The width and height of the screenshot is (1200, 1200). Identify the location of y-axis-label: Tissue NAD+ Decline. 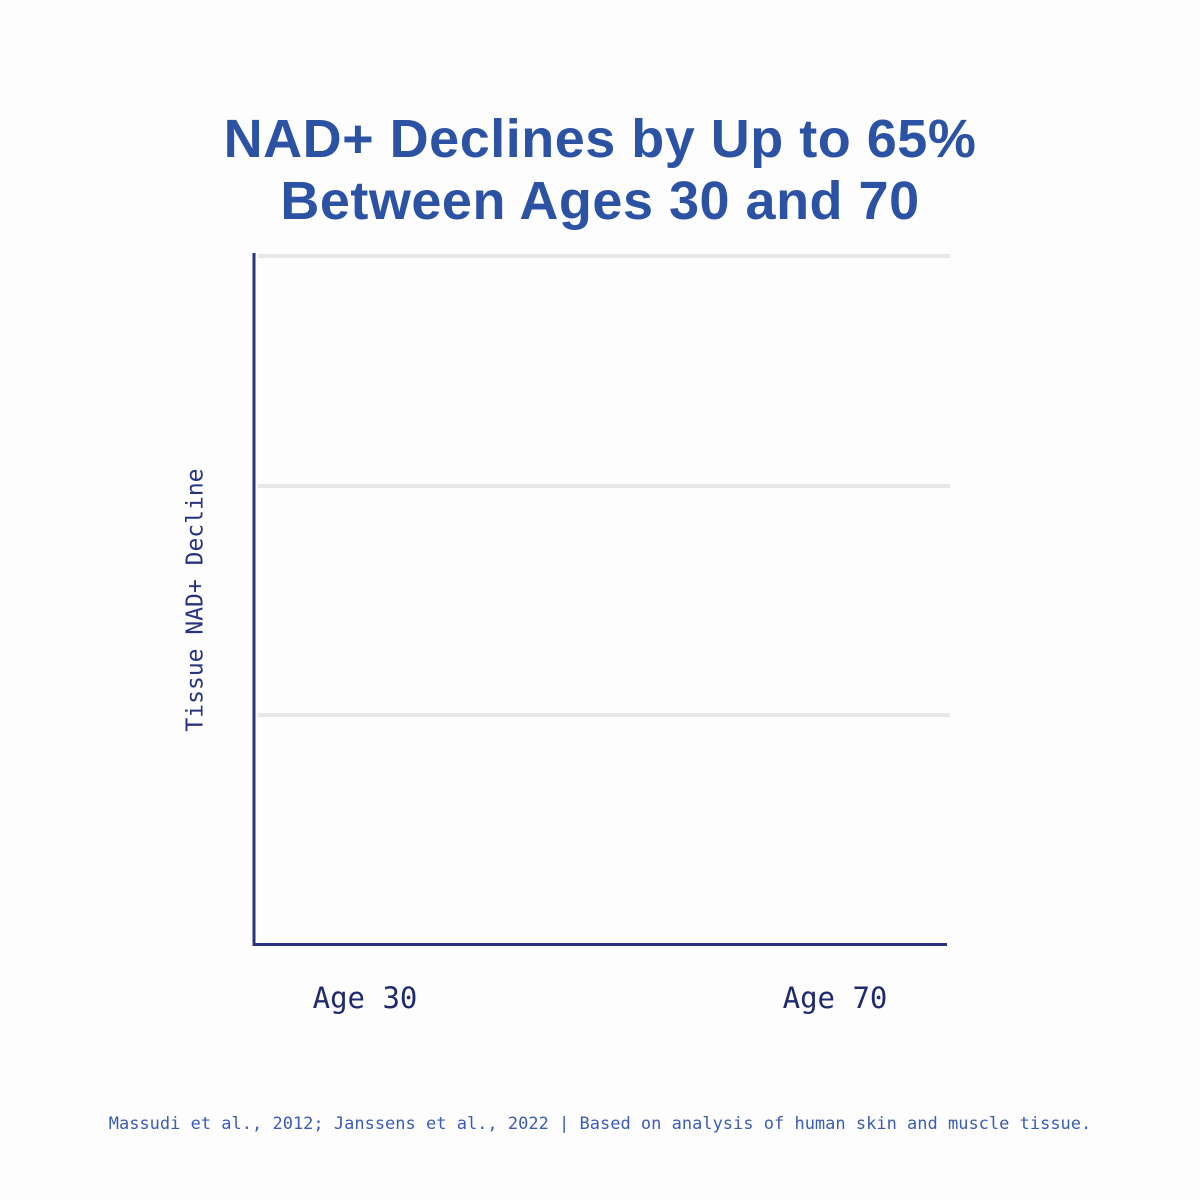
(196, 599).